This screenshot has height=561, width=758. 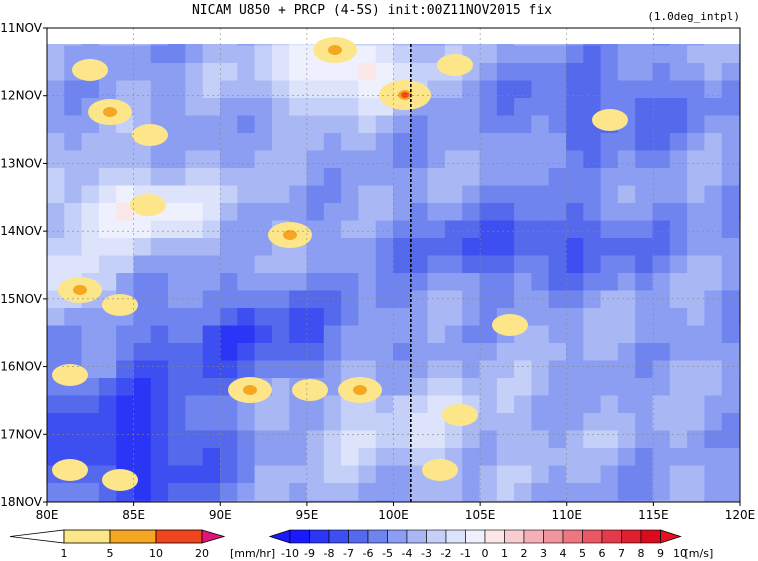 I want to click on precip-unit: [mm/hr], so click(x=252, y=553).